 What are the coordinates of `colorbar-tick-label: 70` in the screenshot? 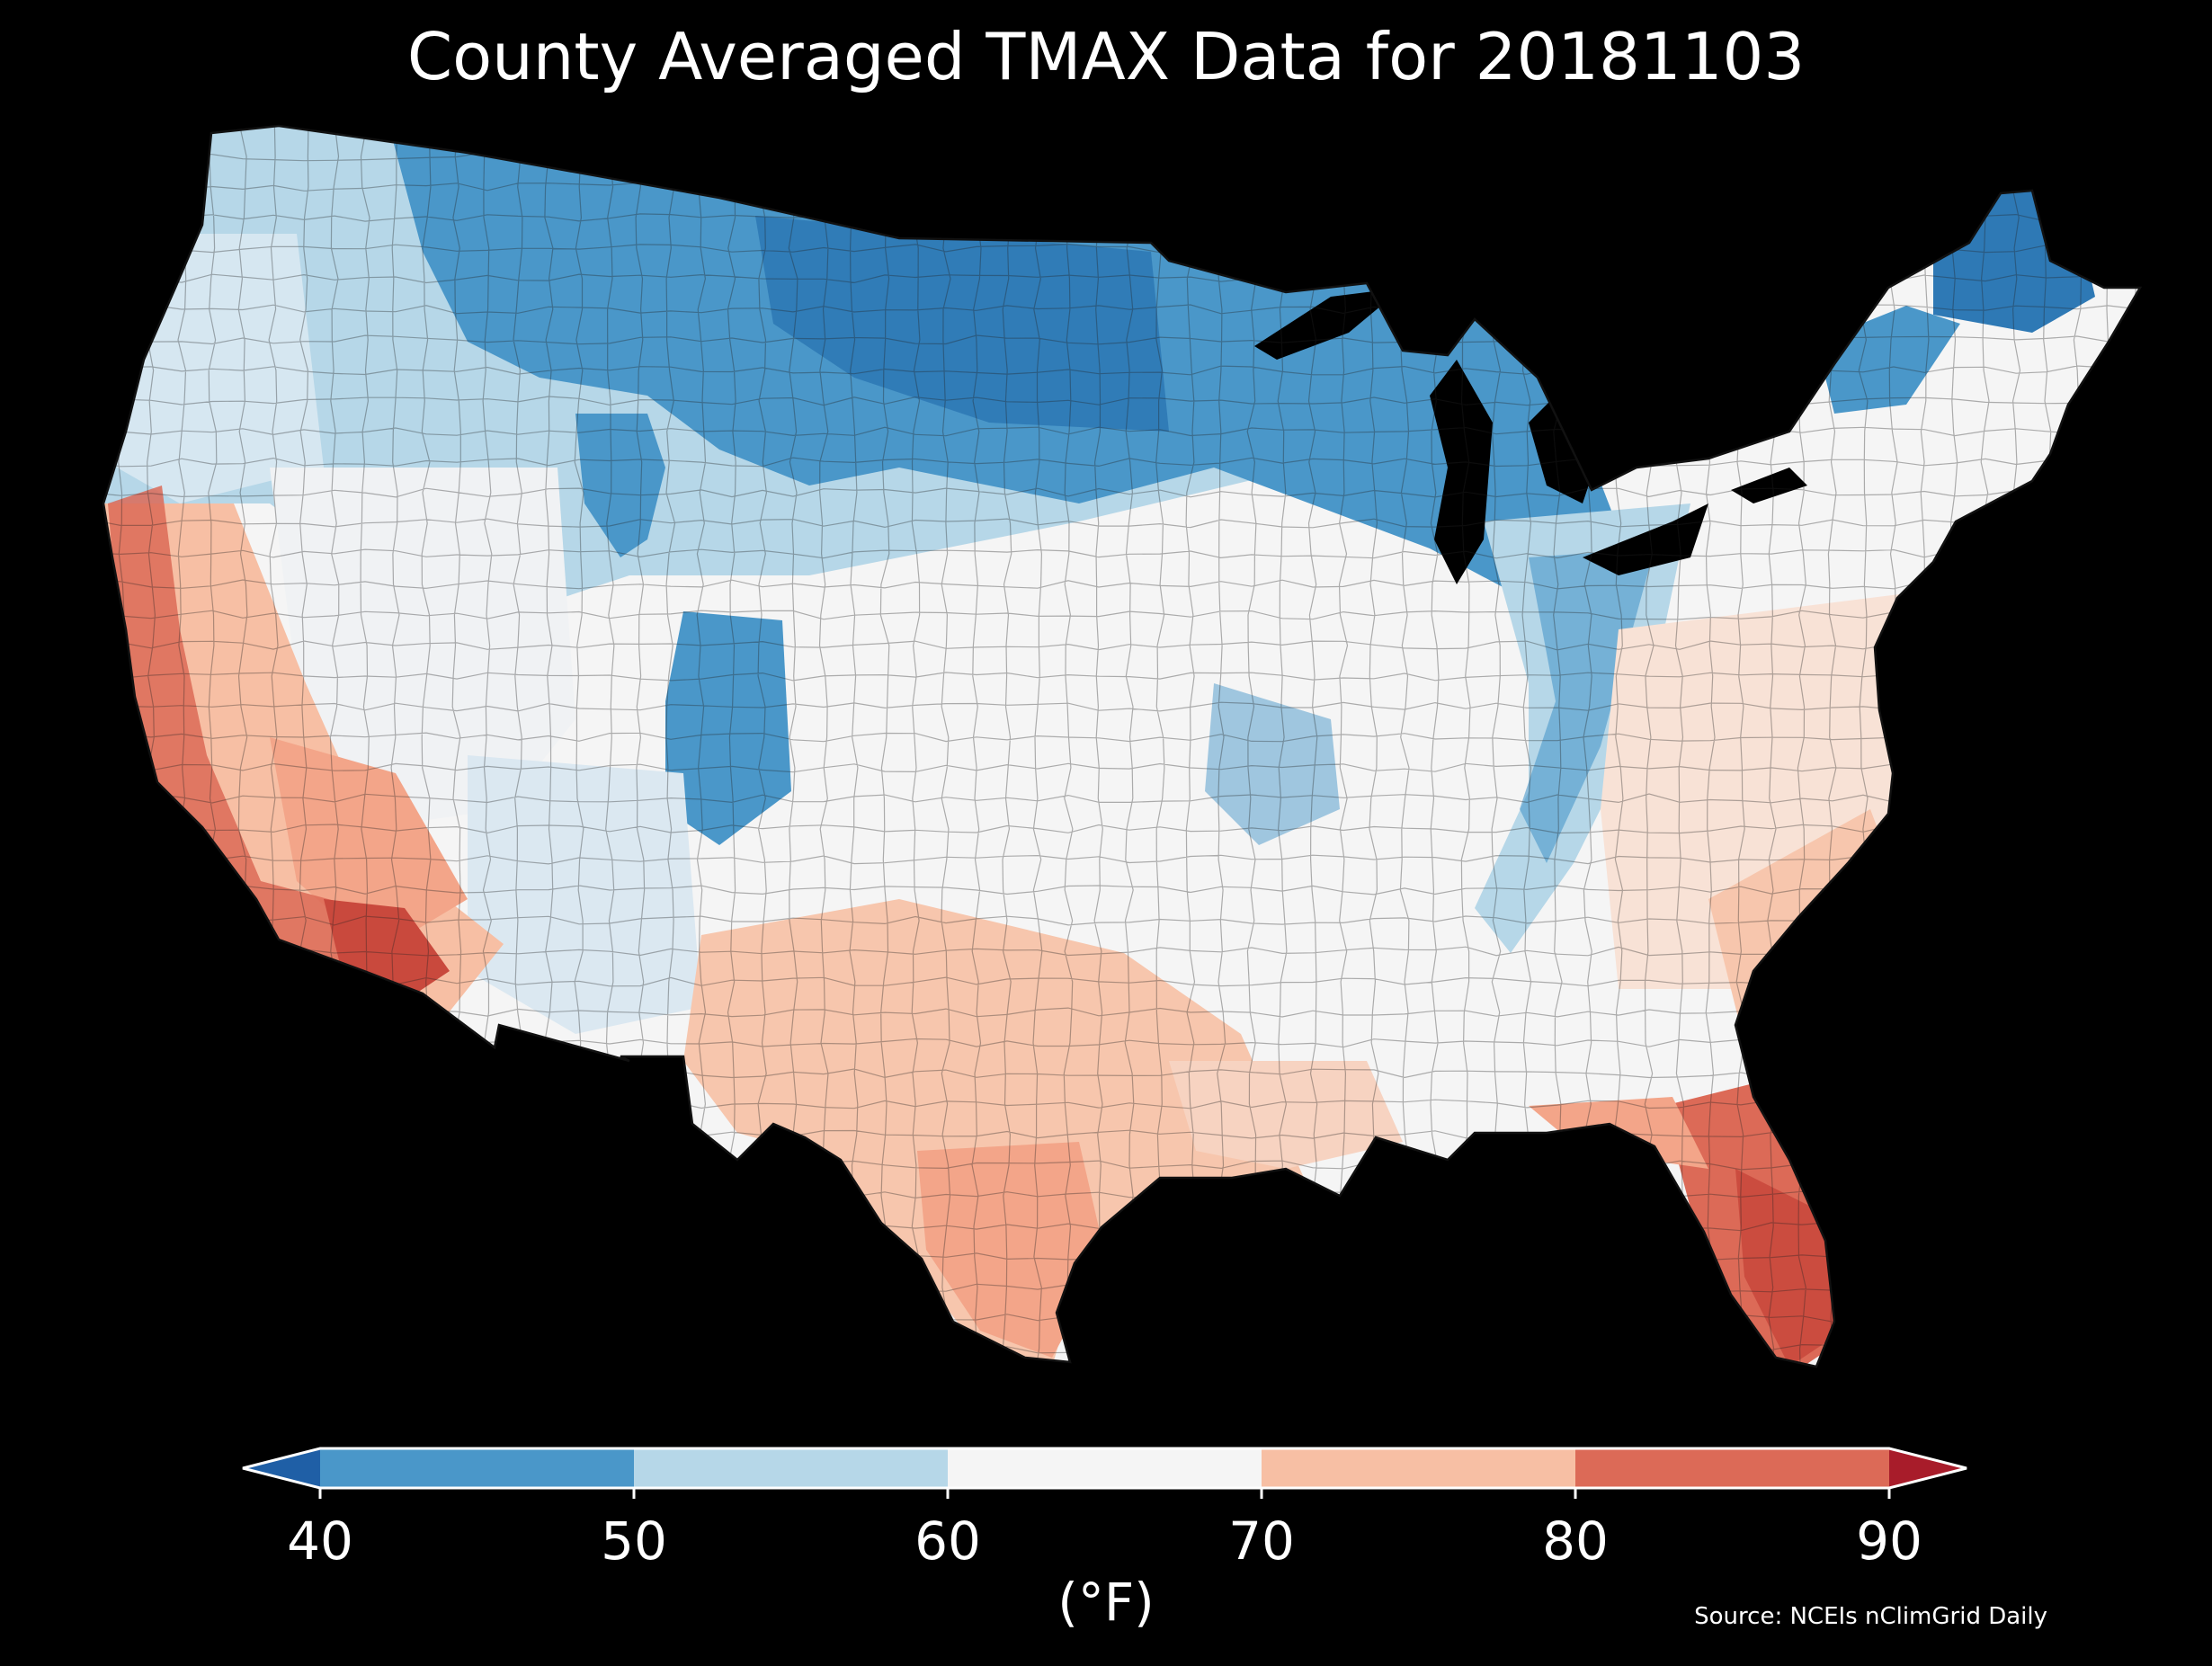 It's located at (1261, 1541).